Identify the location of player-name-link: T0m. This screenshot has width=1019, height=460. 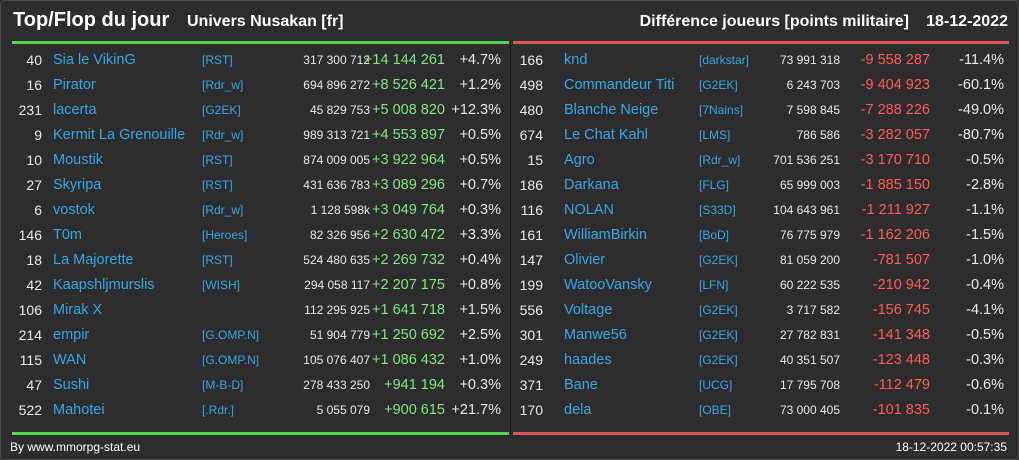
(67, 235).